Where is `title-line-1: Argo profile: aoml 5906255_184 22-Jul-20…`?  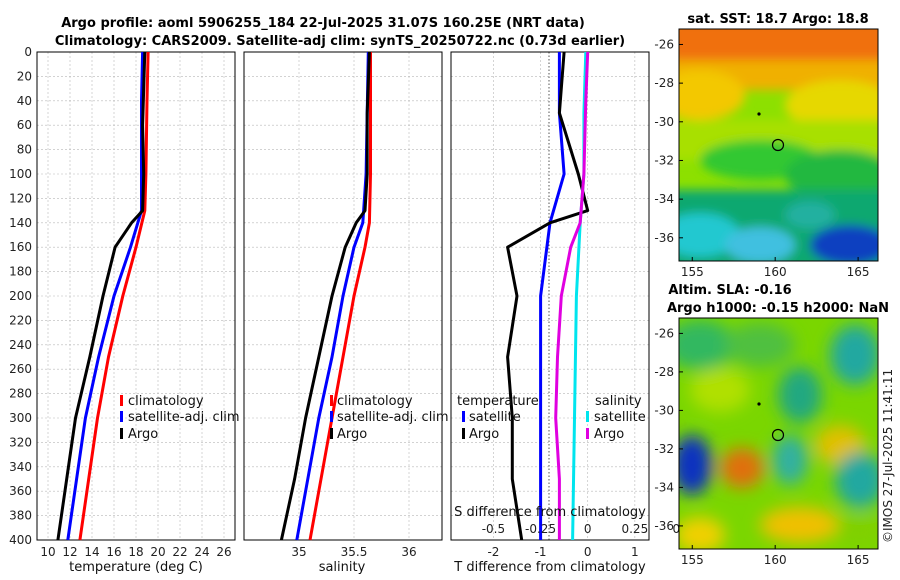
title-line-1: Argo profile: aoml 5906255_184 22-Jul-20… is located at coordinates (323, 23).